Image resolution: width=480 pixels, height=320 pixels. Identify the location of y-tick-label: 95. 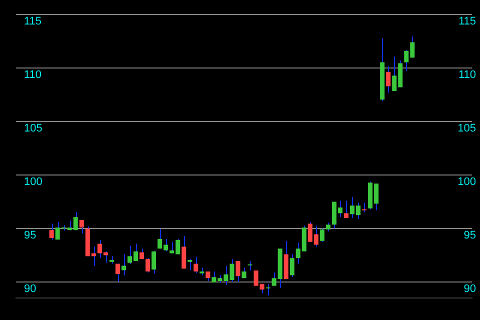
(30, 236).